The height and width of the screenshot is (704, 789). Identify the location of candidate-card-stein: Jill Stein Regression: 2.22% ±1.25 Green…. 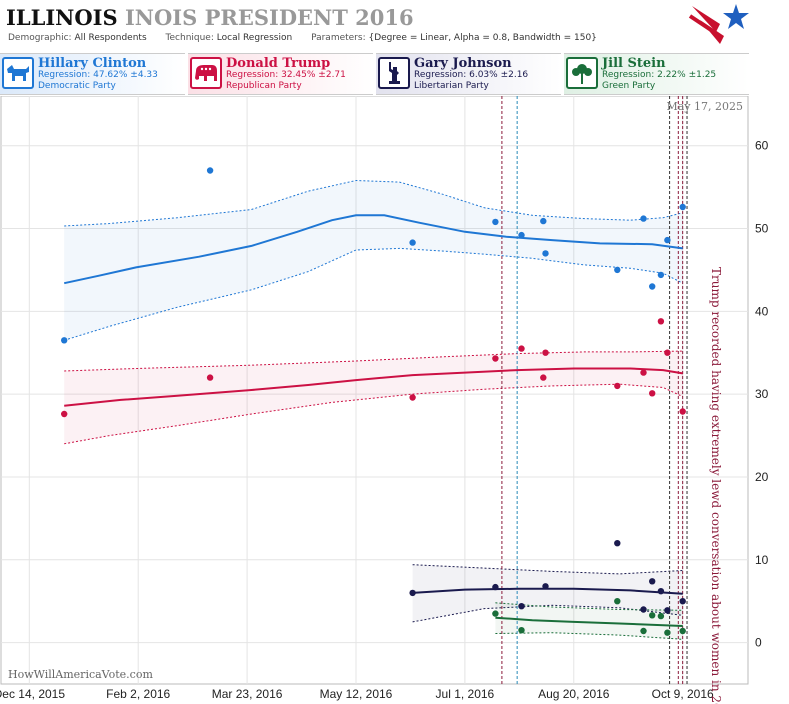
(656, 74).